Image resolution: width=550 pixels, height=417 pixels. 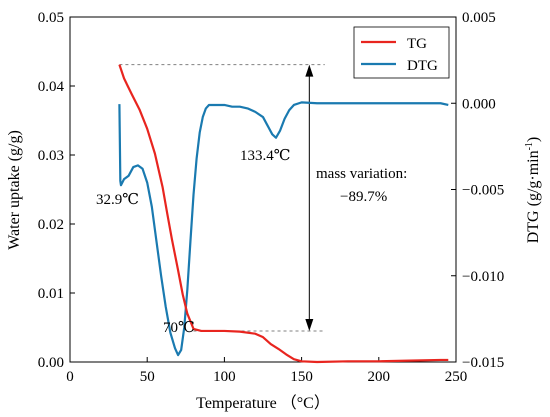 What do you see at coordinates (14, 190) in the screenshot?
I see `y-axis-left-label: Water uptake (g/g)` at bounding box center [14, 190].